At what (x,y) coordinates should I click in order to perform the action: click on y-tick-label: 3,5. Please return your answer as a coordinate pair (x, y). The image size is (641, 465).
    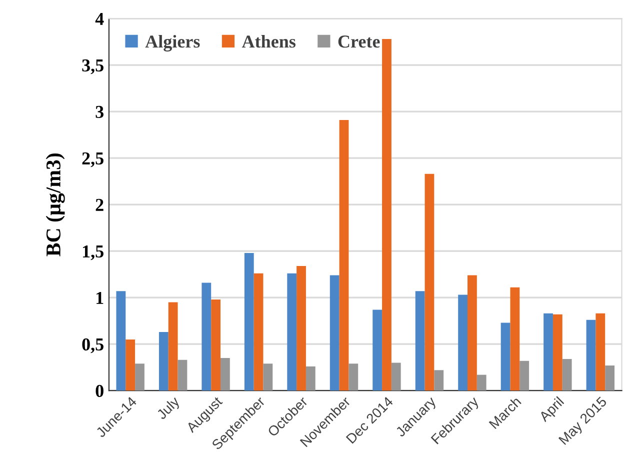
    Looking at the image, I should click on (93, 66).